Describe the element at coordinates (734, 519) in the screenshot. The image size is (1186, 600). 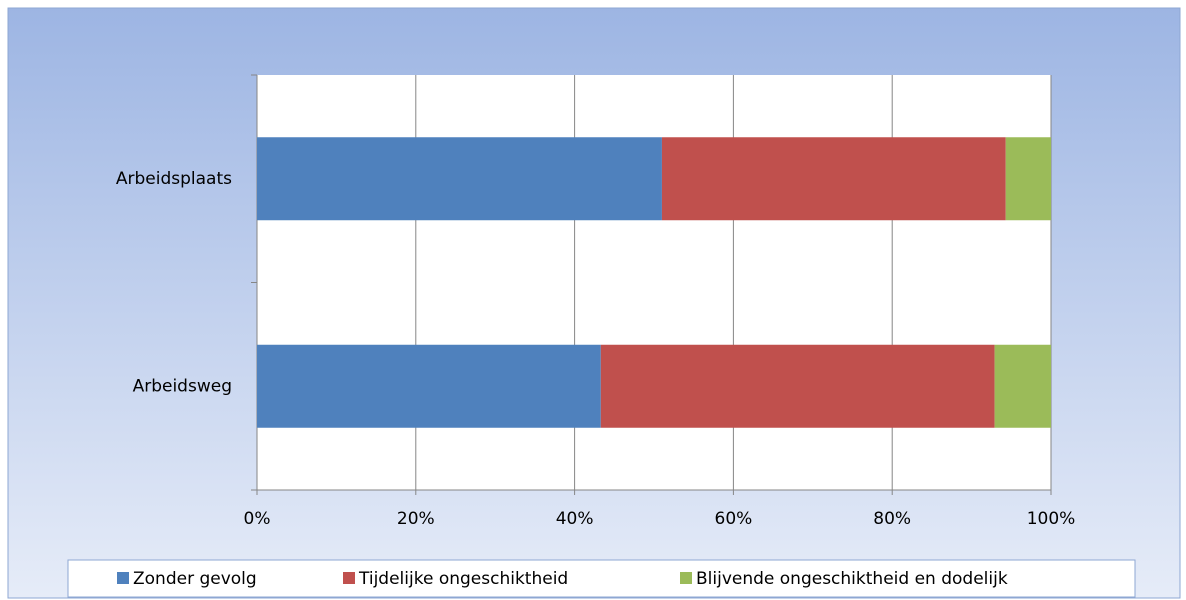
I see `x-tick-label: 60%` at that location.